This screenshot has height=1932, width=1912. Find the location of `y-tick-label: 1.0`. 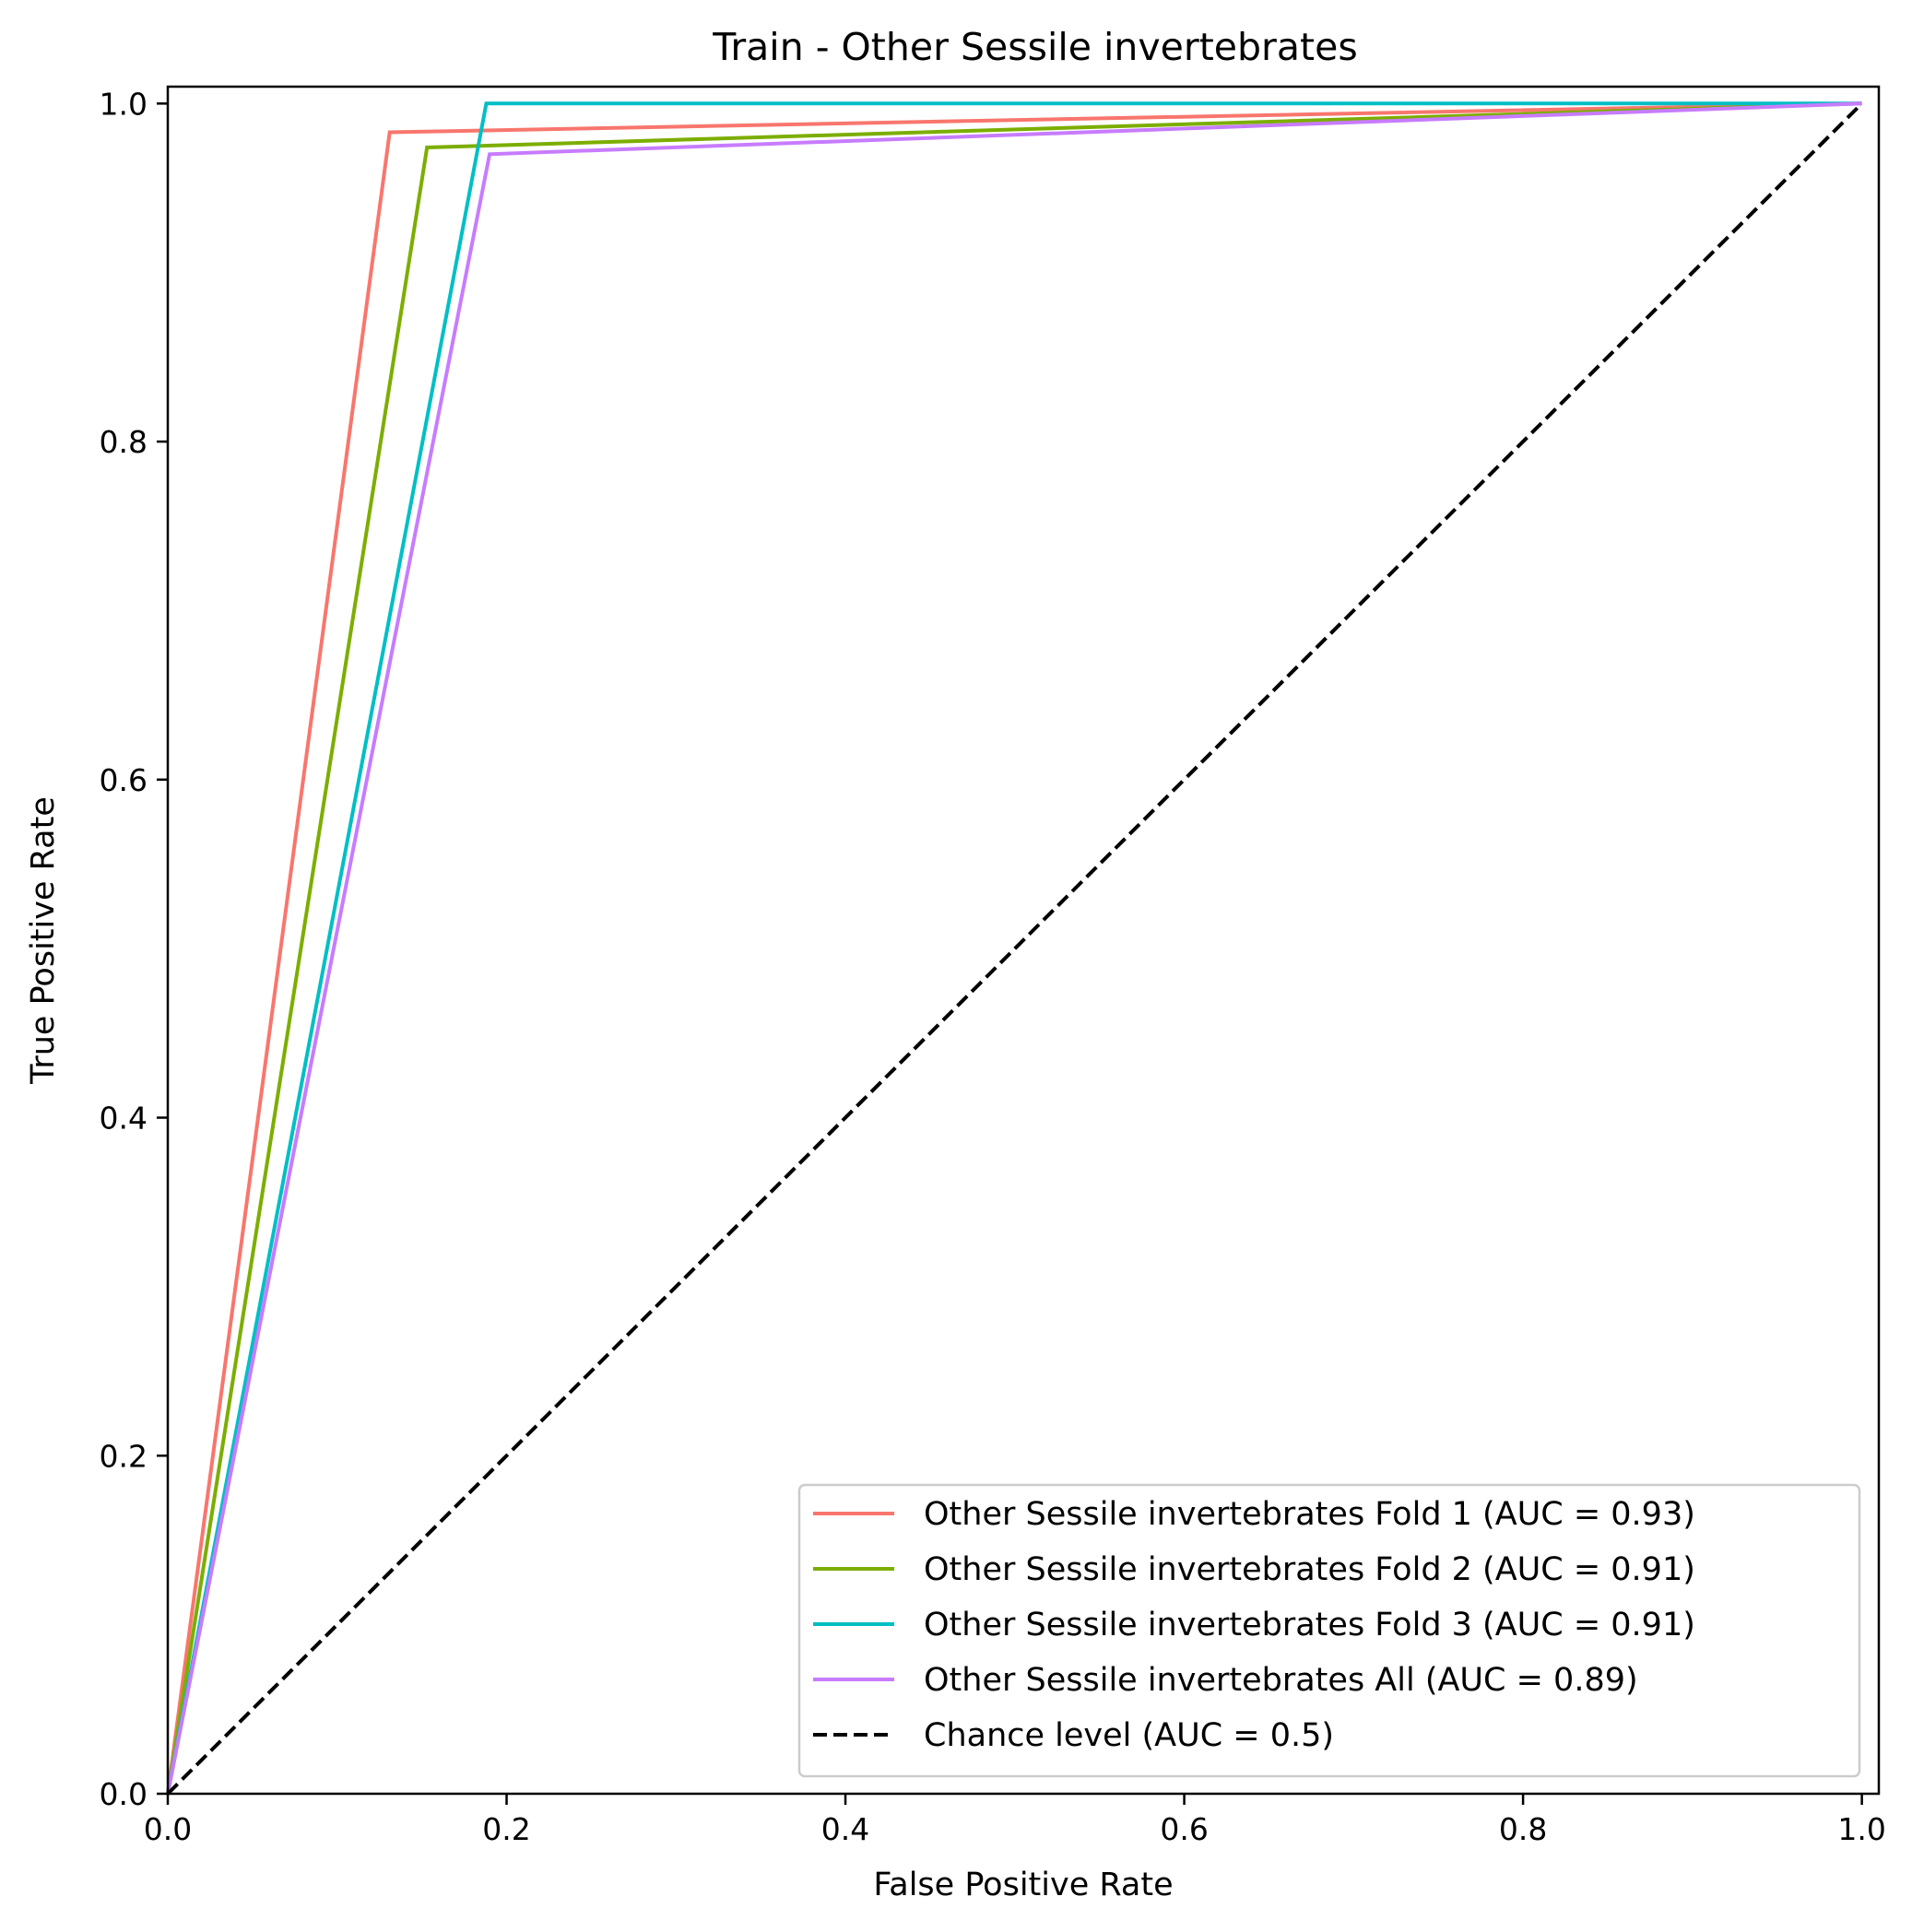

y-tick-label: 1.0 is located at coordinates (124, 104).